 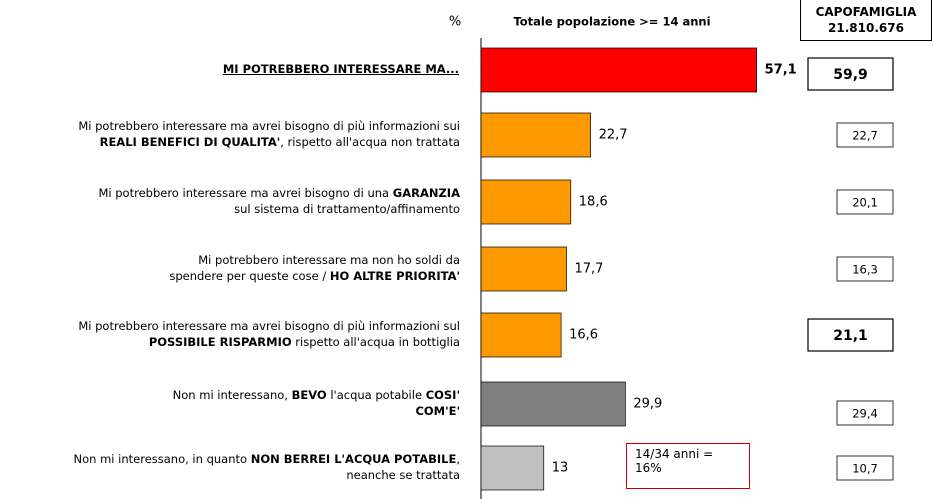 What do you see at coordinates (437, 411) in the screenshot?
I see `label-text: COM'E'` at bounding box center [437, 411].